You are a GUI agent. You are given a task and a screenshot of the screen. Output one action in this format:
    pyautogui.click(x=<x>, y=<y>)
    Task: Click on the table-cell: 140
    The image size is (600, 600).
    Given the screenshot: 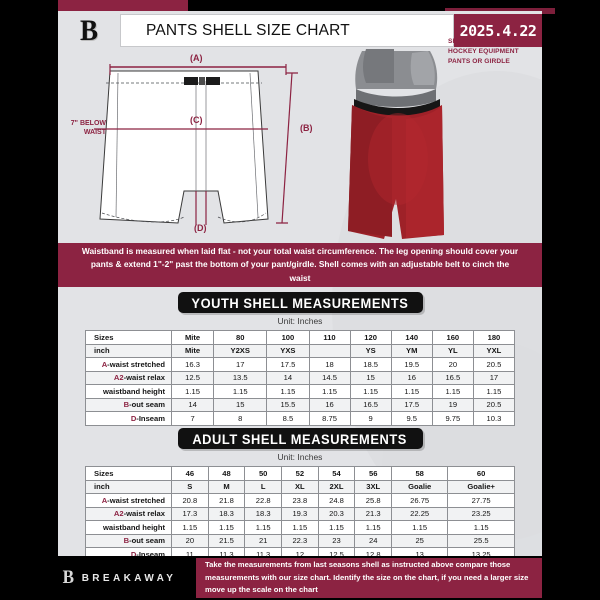 What is the action you would take?
    pyautogui.click(x=411, y=337)
    